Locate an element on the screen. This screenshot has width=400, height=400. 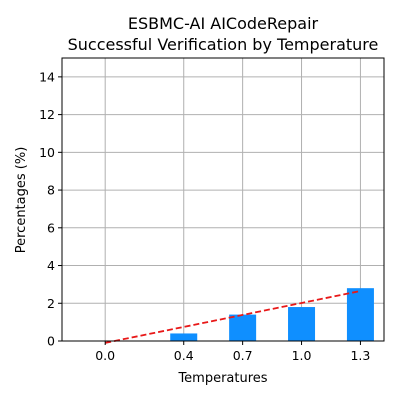
x-tick-label-0: 0.0 is located at coordinates (105, 355).